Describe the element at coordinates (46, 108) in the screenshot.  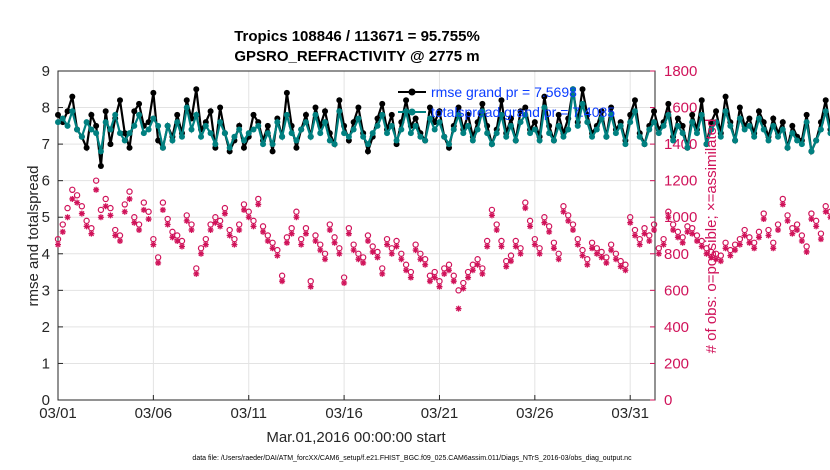
I see `y-left-tick-label: 8` at that location.